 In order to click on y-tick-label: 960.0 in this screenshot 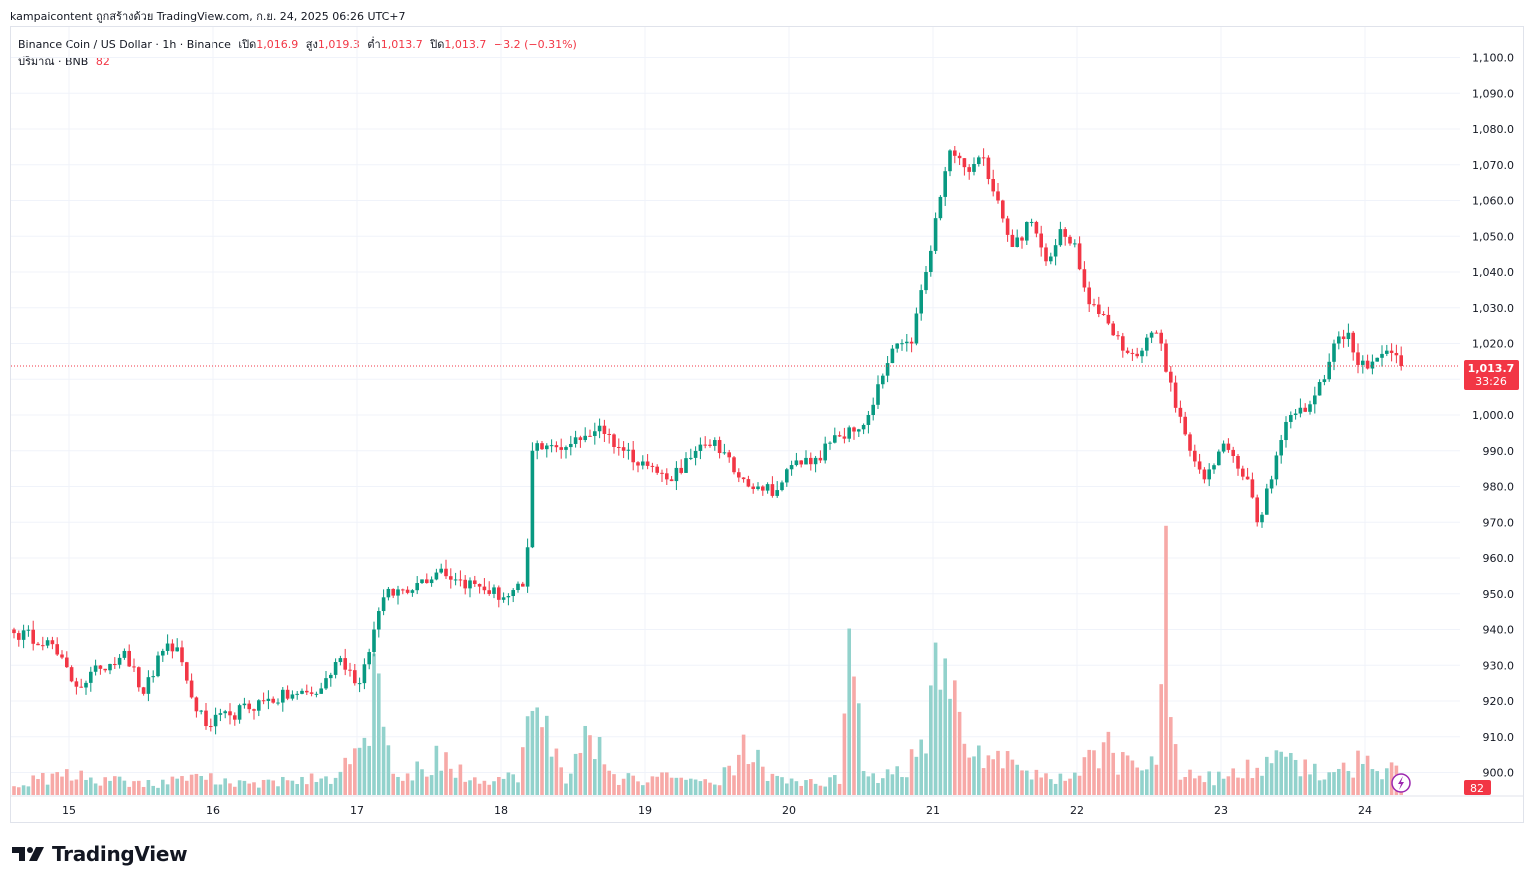, I will do `click(1499, 558)`.